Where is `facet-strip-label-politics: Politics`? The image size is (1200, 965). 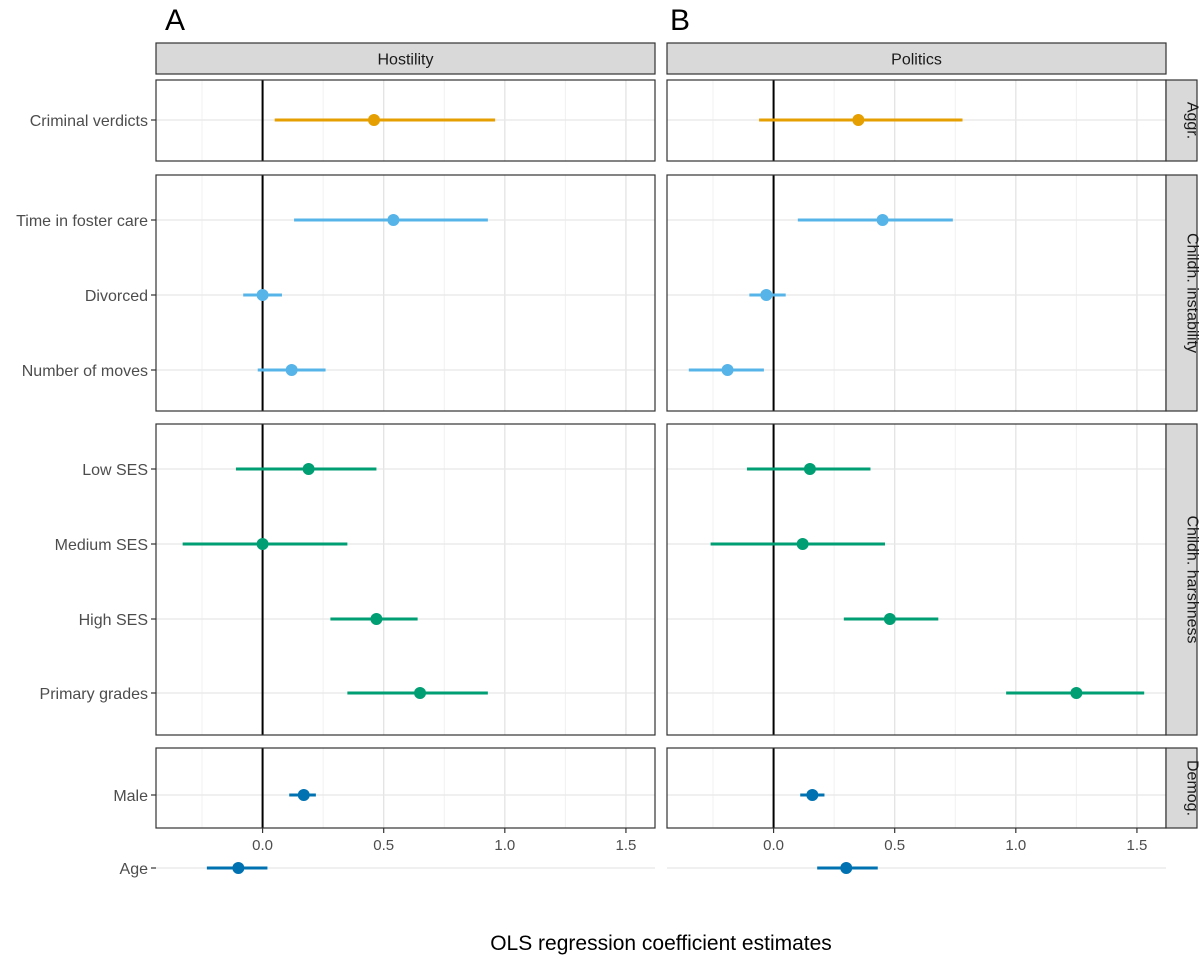
facet-strip-label-politics: Politics is located at coordinates (916, 60).